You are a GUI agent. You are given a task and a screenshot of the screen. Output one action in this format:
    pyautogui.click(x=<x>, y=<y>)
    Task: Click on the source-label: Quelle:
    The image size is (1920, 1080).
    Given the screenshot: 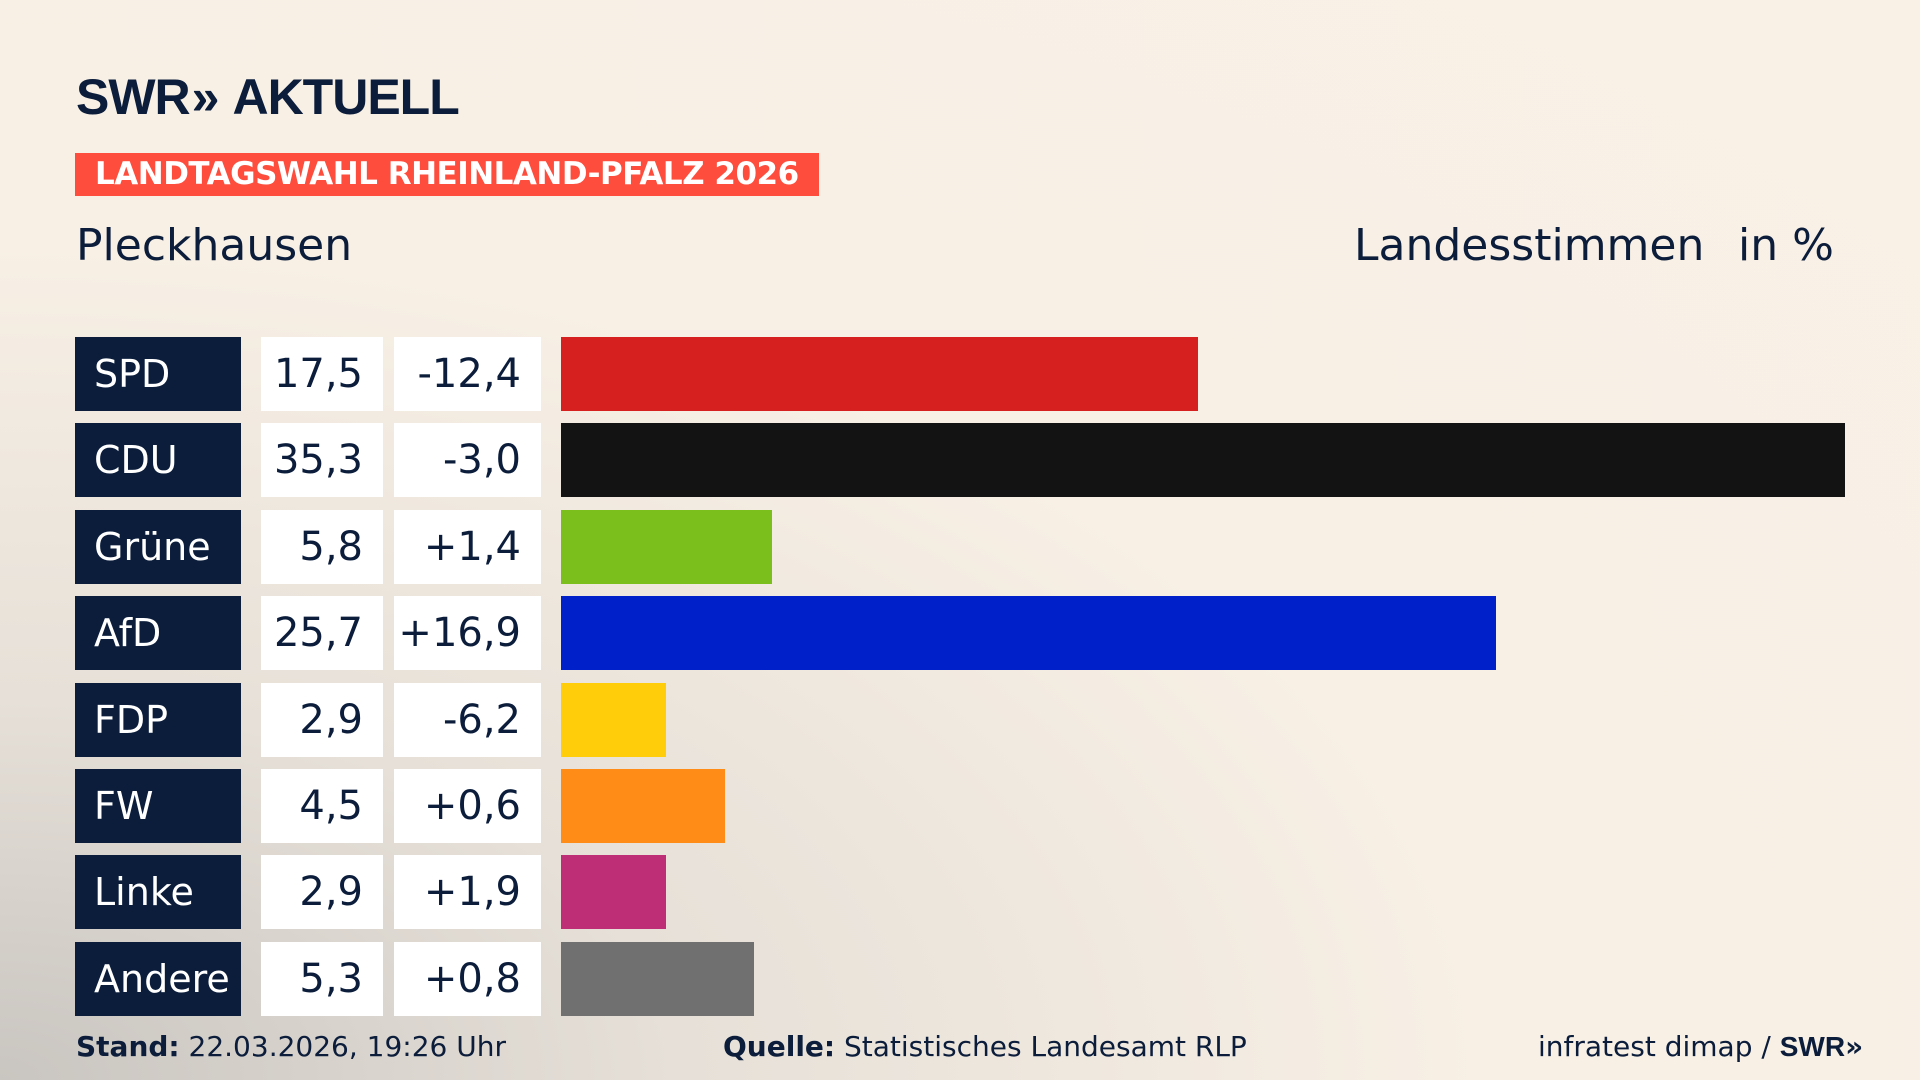 What is the action you would take?
    pyautogui.click(x=779, y=1046)
    